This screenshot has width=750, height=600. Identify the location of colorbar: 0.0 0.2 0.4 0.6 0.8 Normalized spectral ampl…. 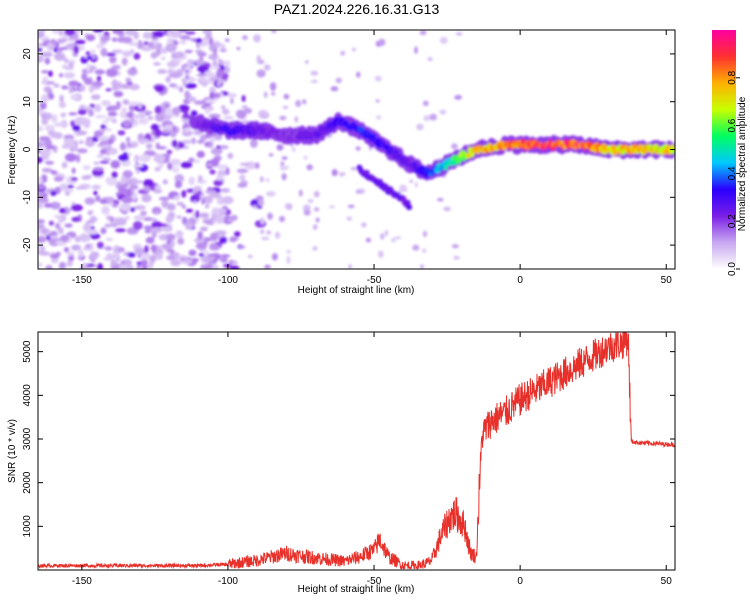
(730, 153).